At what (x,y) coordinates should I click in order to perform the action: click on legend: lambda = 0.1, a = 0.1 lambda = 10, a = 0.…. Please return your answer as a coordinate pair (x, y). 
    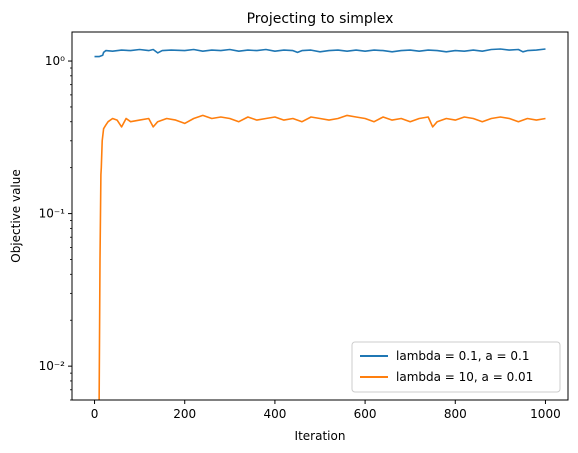
    Looking at the image, I should click on (456, 367).